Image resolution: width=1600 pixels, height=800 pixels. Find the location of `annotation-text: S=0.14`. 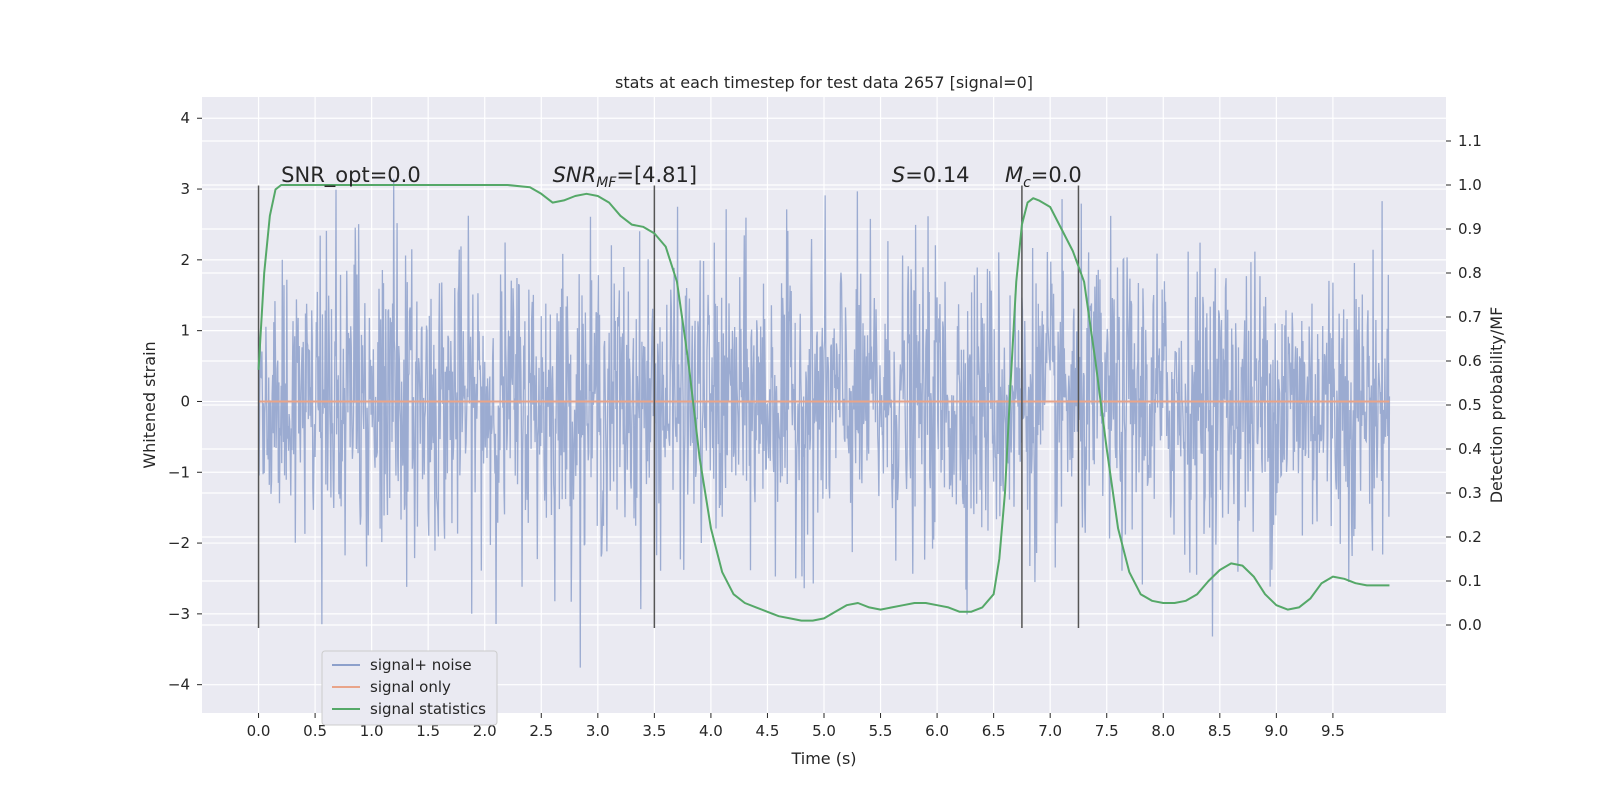

annotation-text: S=0.14 is located at coordinates (931, 175).